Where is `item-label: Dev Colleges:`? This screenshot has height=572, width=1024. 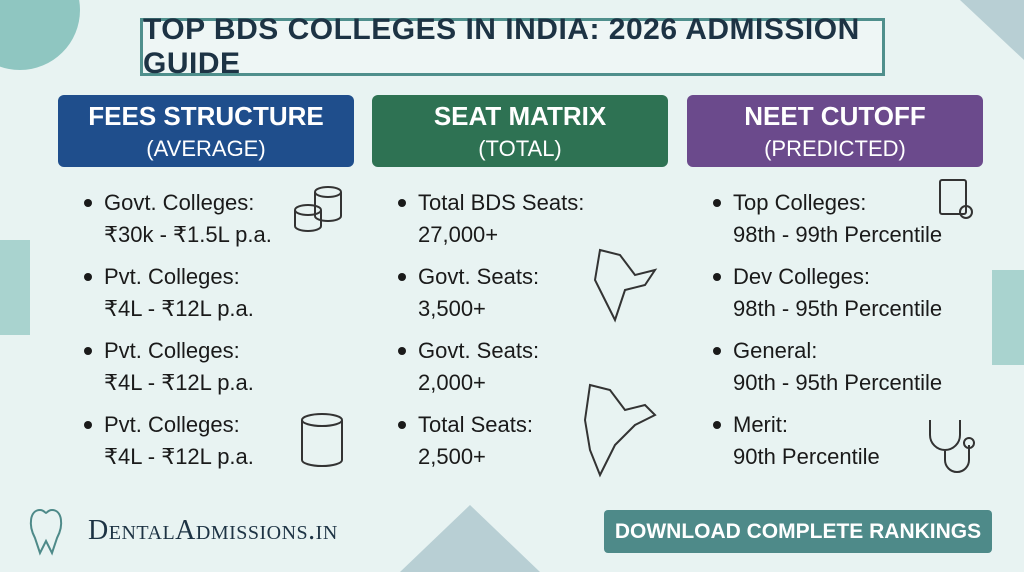
item-label: Dev Colleges: is located at coordinates (801, 276).